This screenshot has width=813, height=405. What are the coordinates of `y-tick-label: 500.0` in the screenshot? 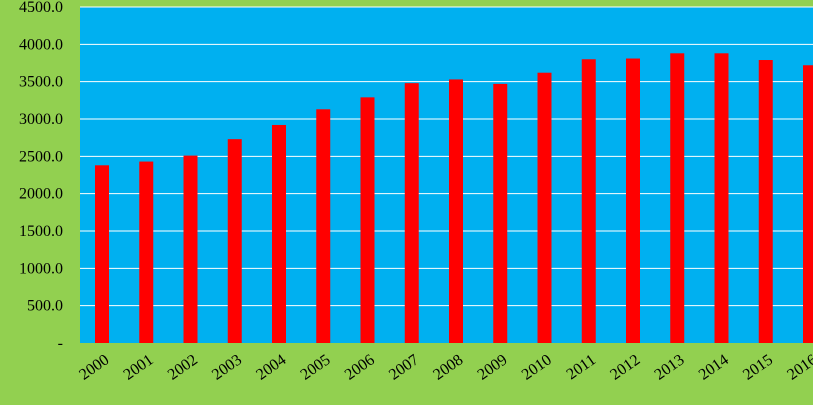 It's located at (45, 306).